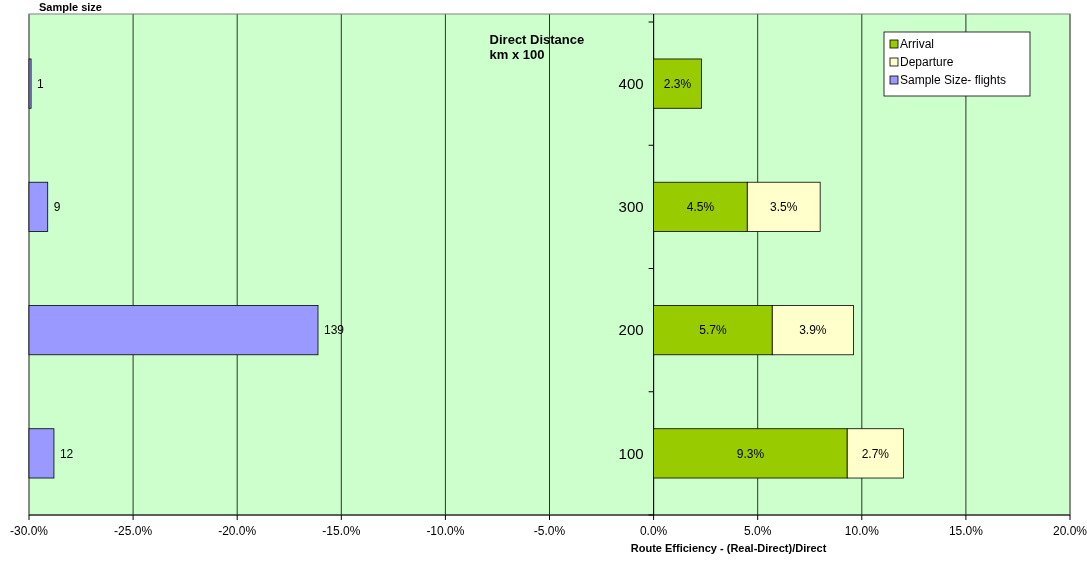 The width and height of the screenshot is (1087, 567). I want to click on y-tick-label: 300, so click(631, 207).